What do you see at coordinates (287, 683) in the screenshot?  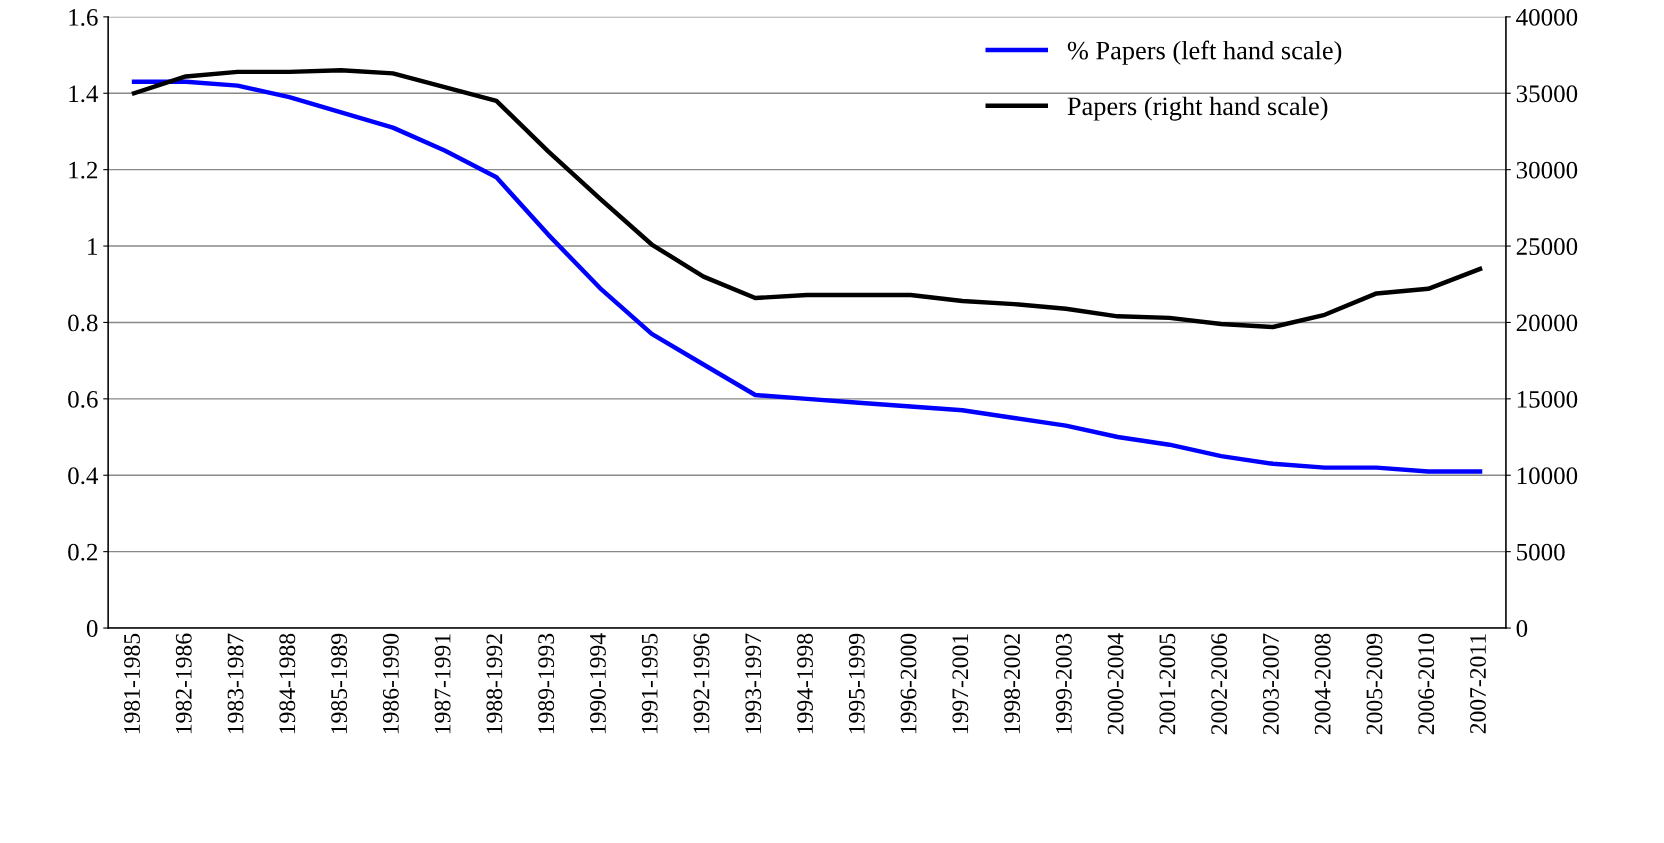 I see `x-tick-label: 1984-1988` at bounding box center [287, 683].